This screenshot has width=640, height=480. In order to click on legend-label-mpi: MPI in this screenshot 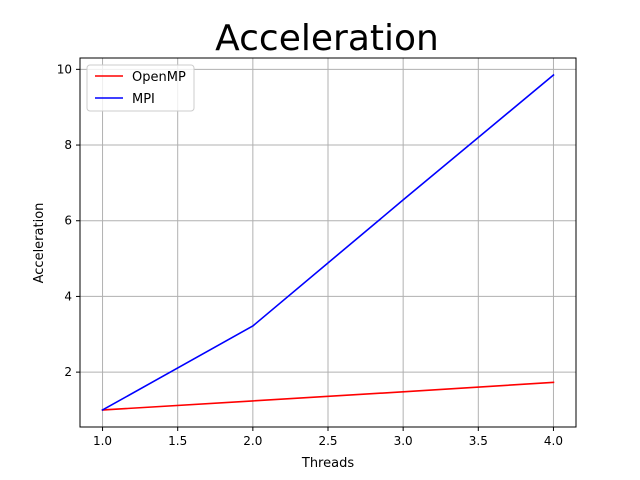, I will do `click(143, 99)`.